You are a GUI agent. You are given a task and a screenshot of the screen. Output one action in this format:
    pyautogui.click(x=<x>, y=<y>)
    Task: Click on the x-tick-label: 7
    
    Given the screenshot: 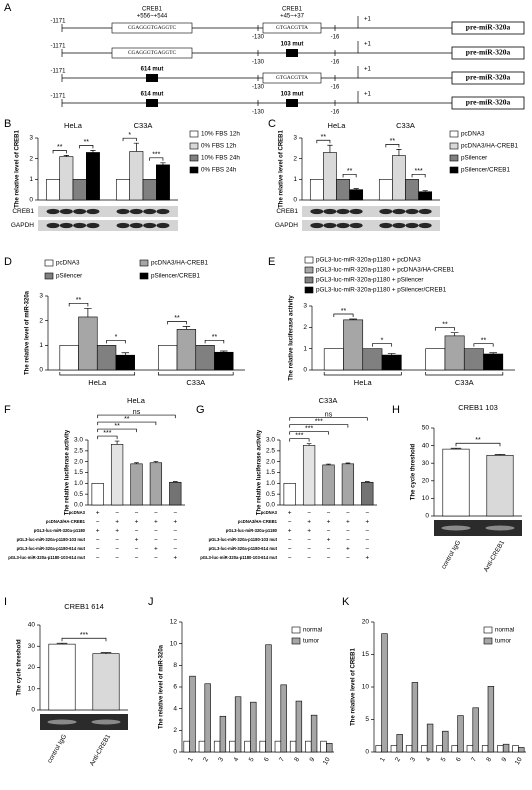 What is the action you would take?
    pyautogui.click(x=474, y=759)
    